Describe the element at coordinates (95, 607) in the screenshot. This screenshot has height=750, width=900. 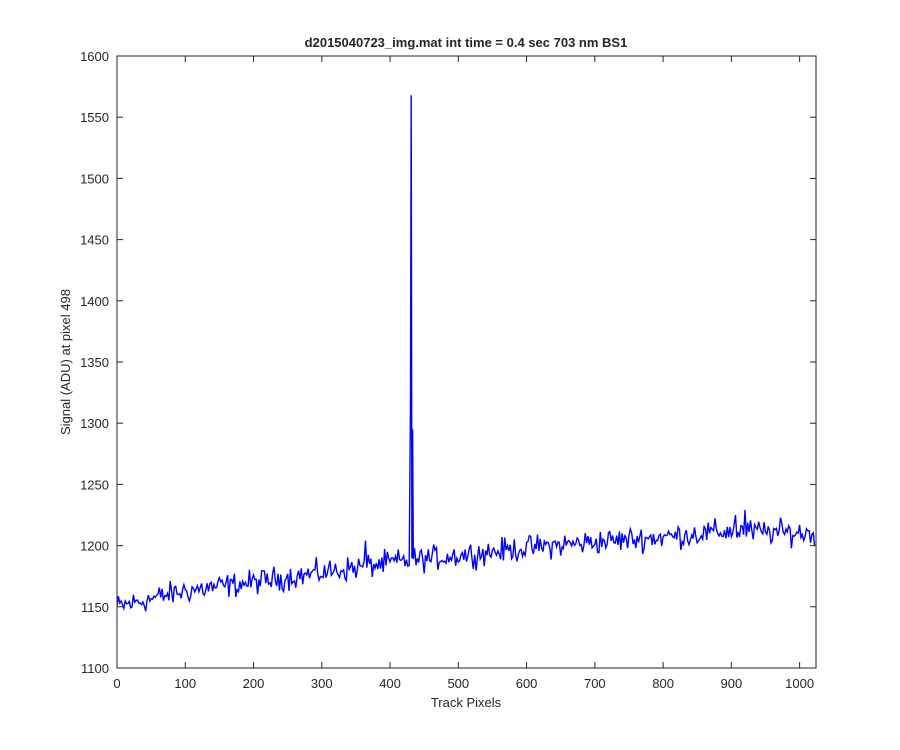
I see `y-tick-label-1150: 1150` at that location.